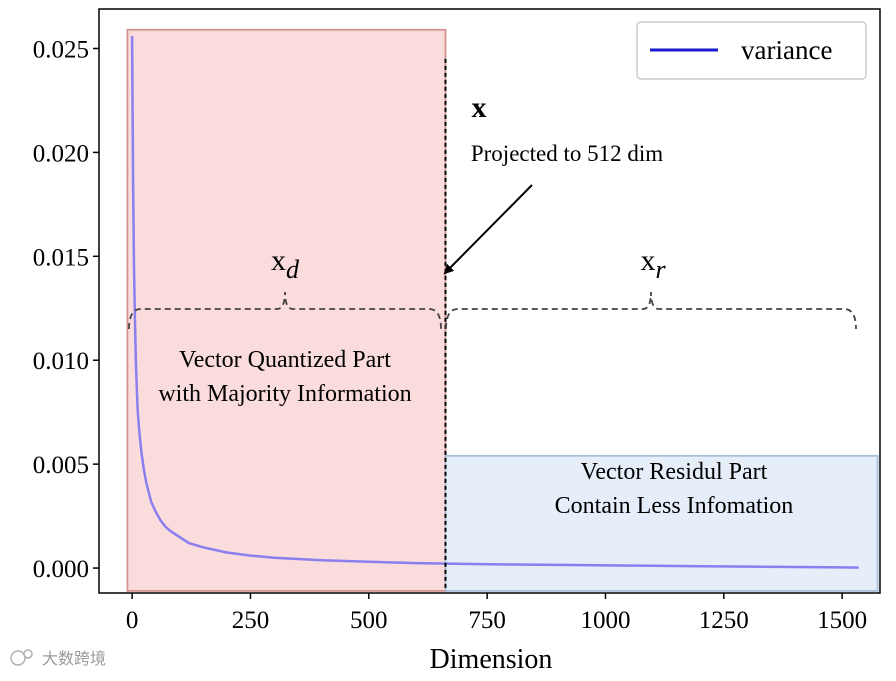 The width and height of the screenshot is (896, 681). I want to click on xr-subscript: r, so click(660, 269).